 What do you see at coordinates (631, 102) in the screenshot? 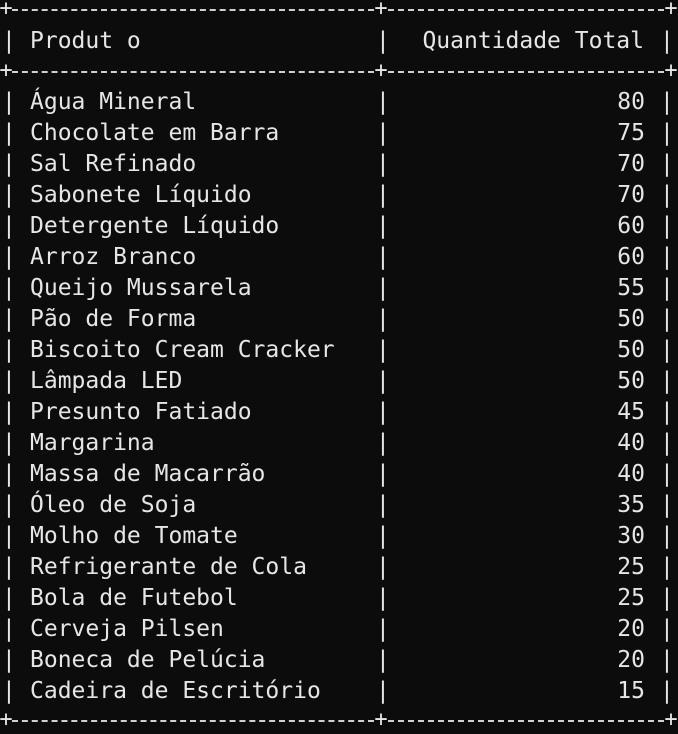
I see `cell-quantity: 80` at bounding box center [631, 102].